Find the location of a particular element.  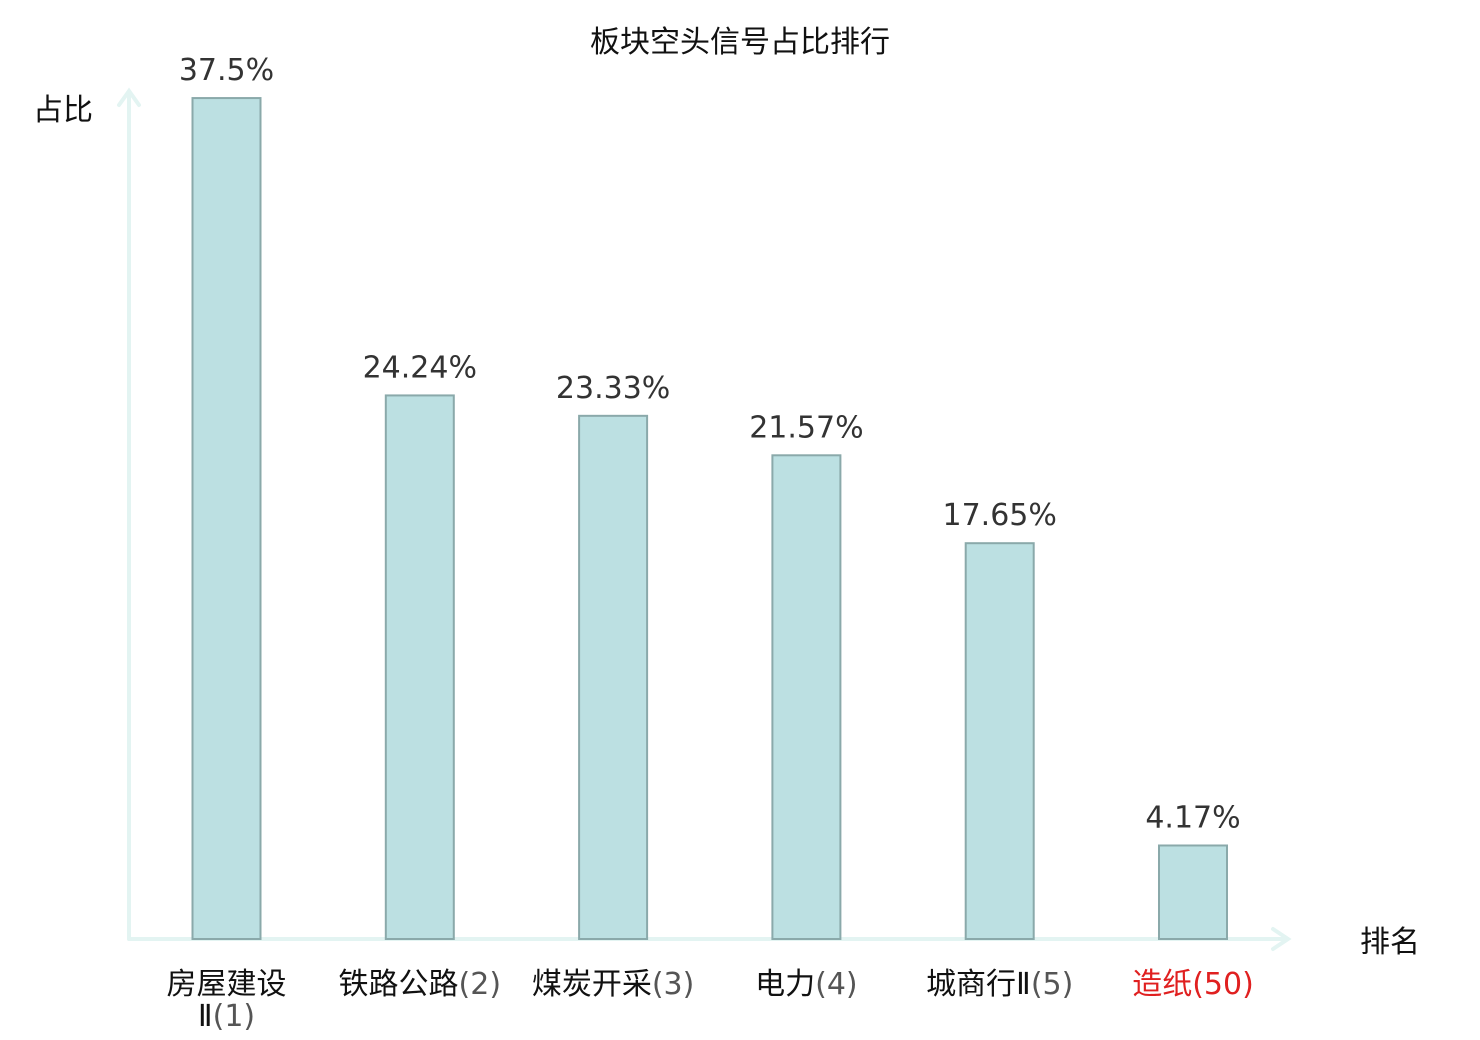

category-name: 电力 is located at coordinates (785, 984).